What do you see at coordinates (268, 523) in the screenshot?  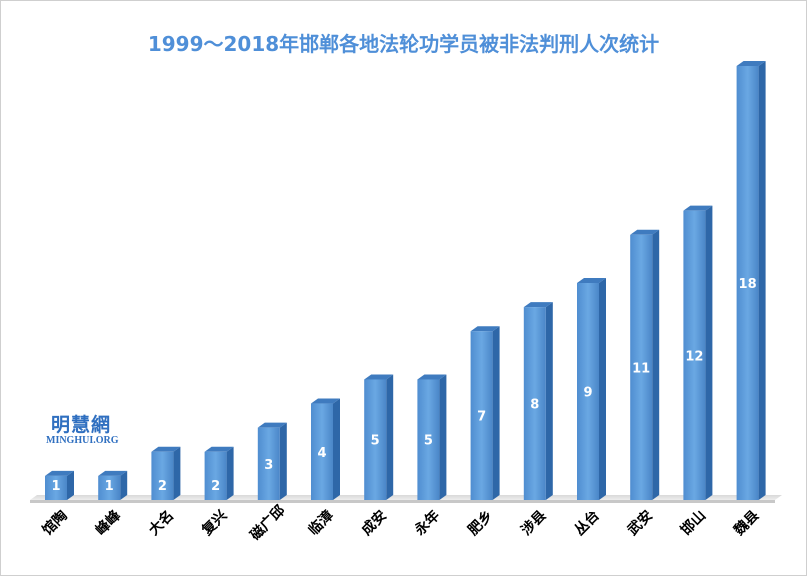 I see `x-tick-label: 磁广邱` at bounding box center [268, 523].